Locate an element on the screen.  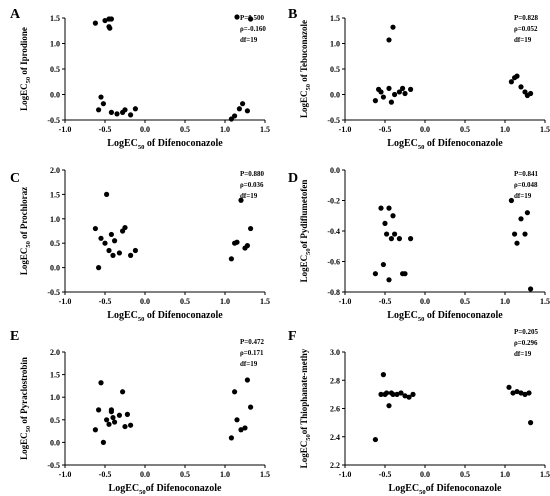
x-tick-label: -1.0 is located at coordinates (345, 301).